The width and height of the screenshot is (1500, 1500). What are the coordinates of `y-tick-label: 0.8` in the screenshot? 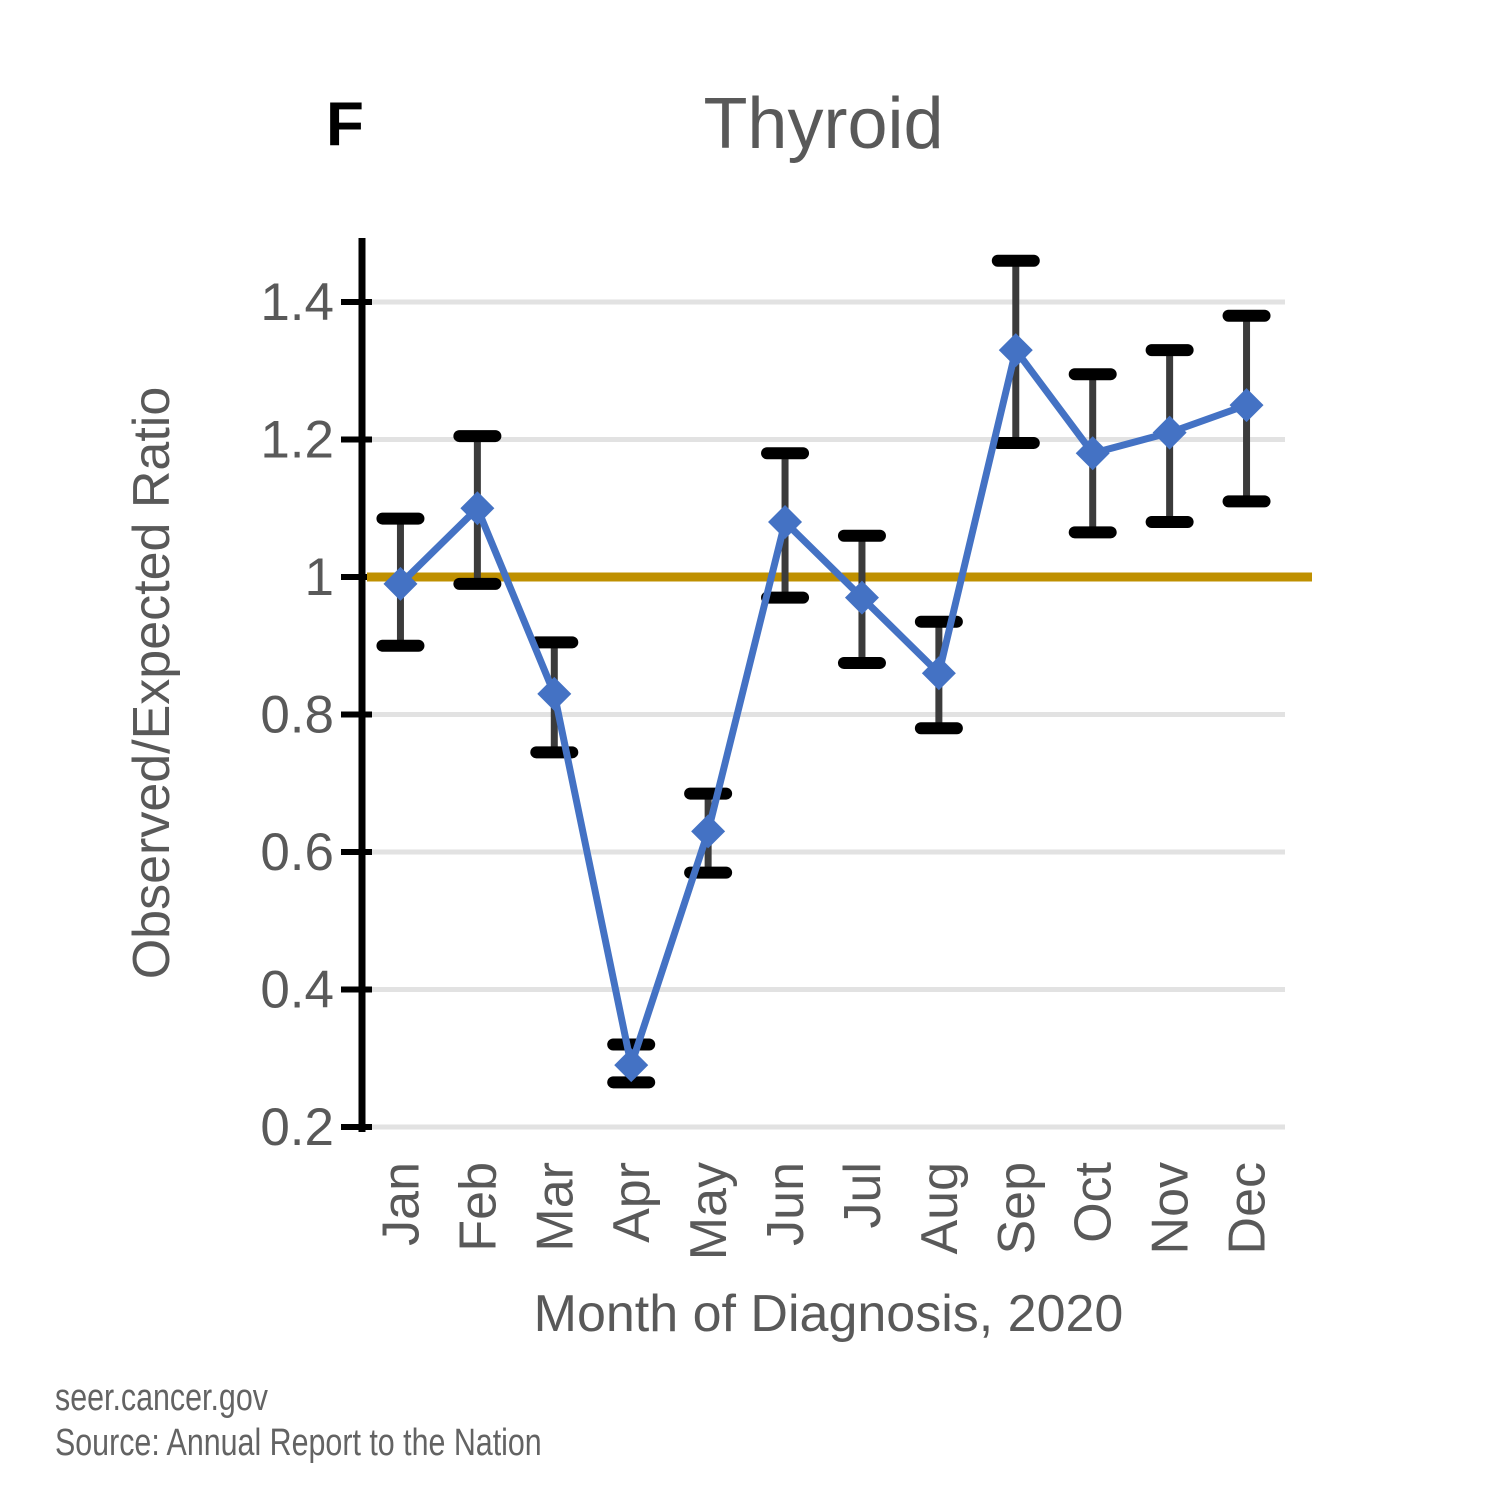 It's located at (297, 715).